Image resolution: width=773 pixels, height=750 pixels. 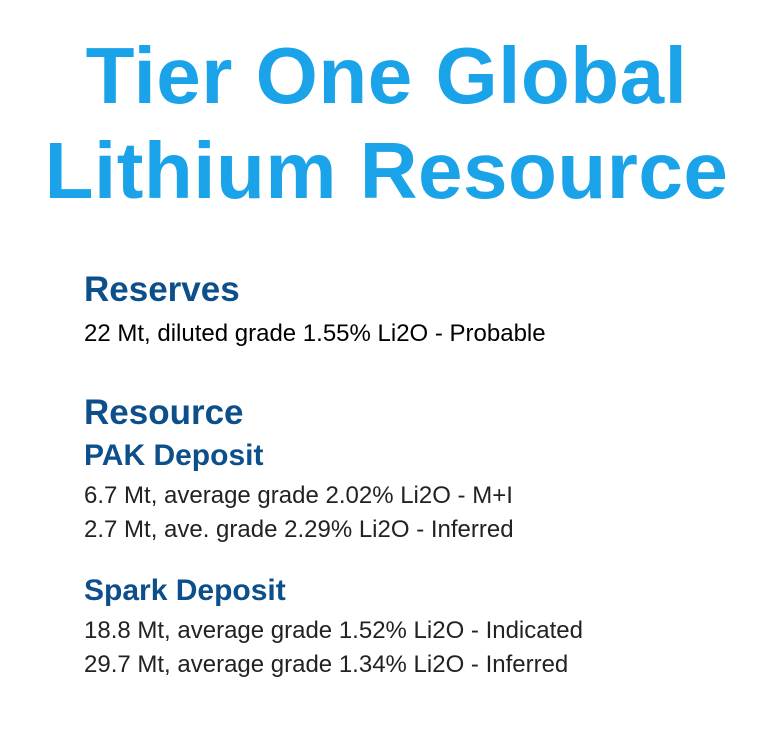 I want to click on spark-deposit-heading: Spark Deposit, so click(x=185, y=590).